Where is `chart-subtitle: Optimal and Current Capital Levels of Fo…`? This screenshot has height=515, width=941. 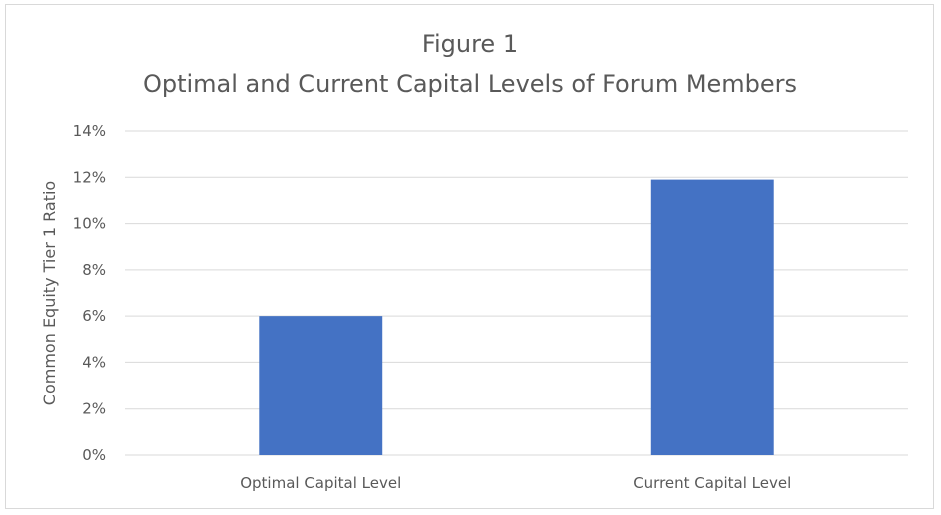 chart-subtitle: Optimal and Current Capital Levels of Fo… is located at coordinates (470, 84).